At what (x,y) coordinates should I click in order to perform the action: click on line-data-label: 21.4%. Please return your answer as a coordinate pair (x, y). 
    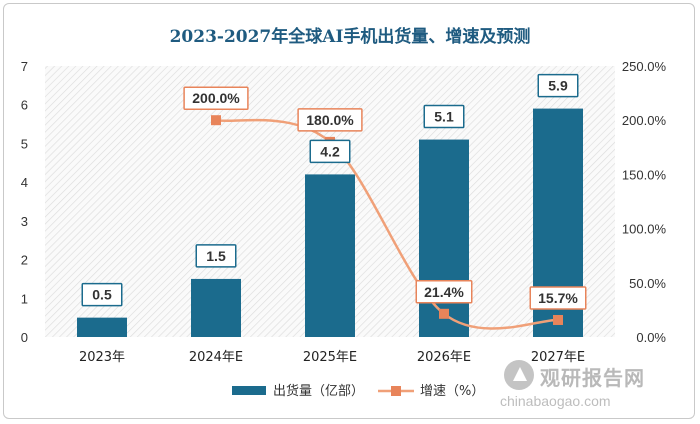
    Looking at the image, I should click on (444, 292).